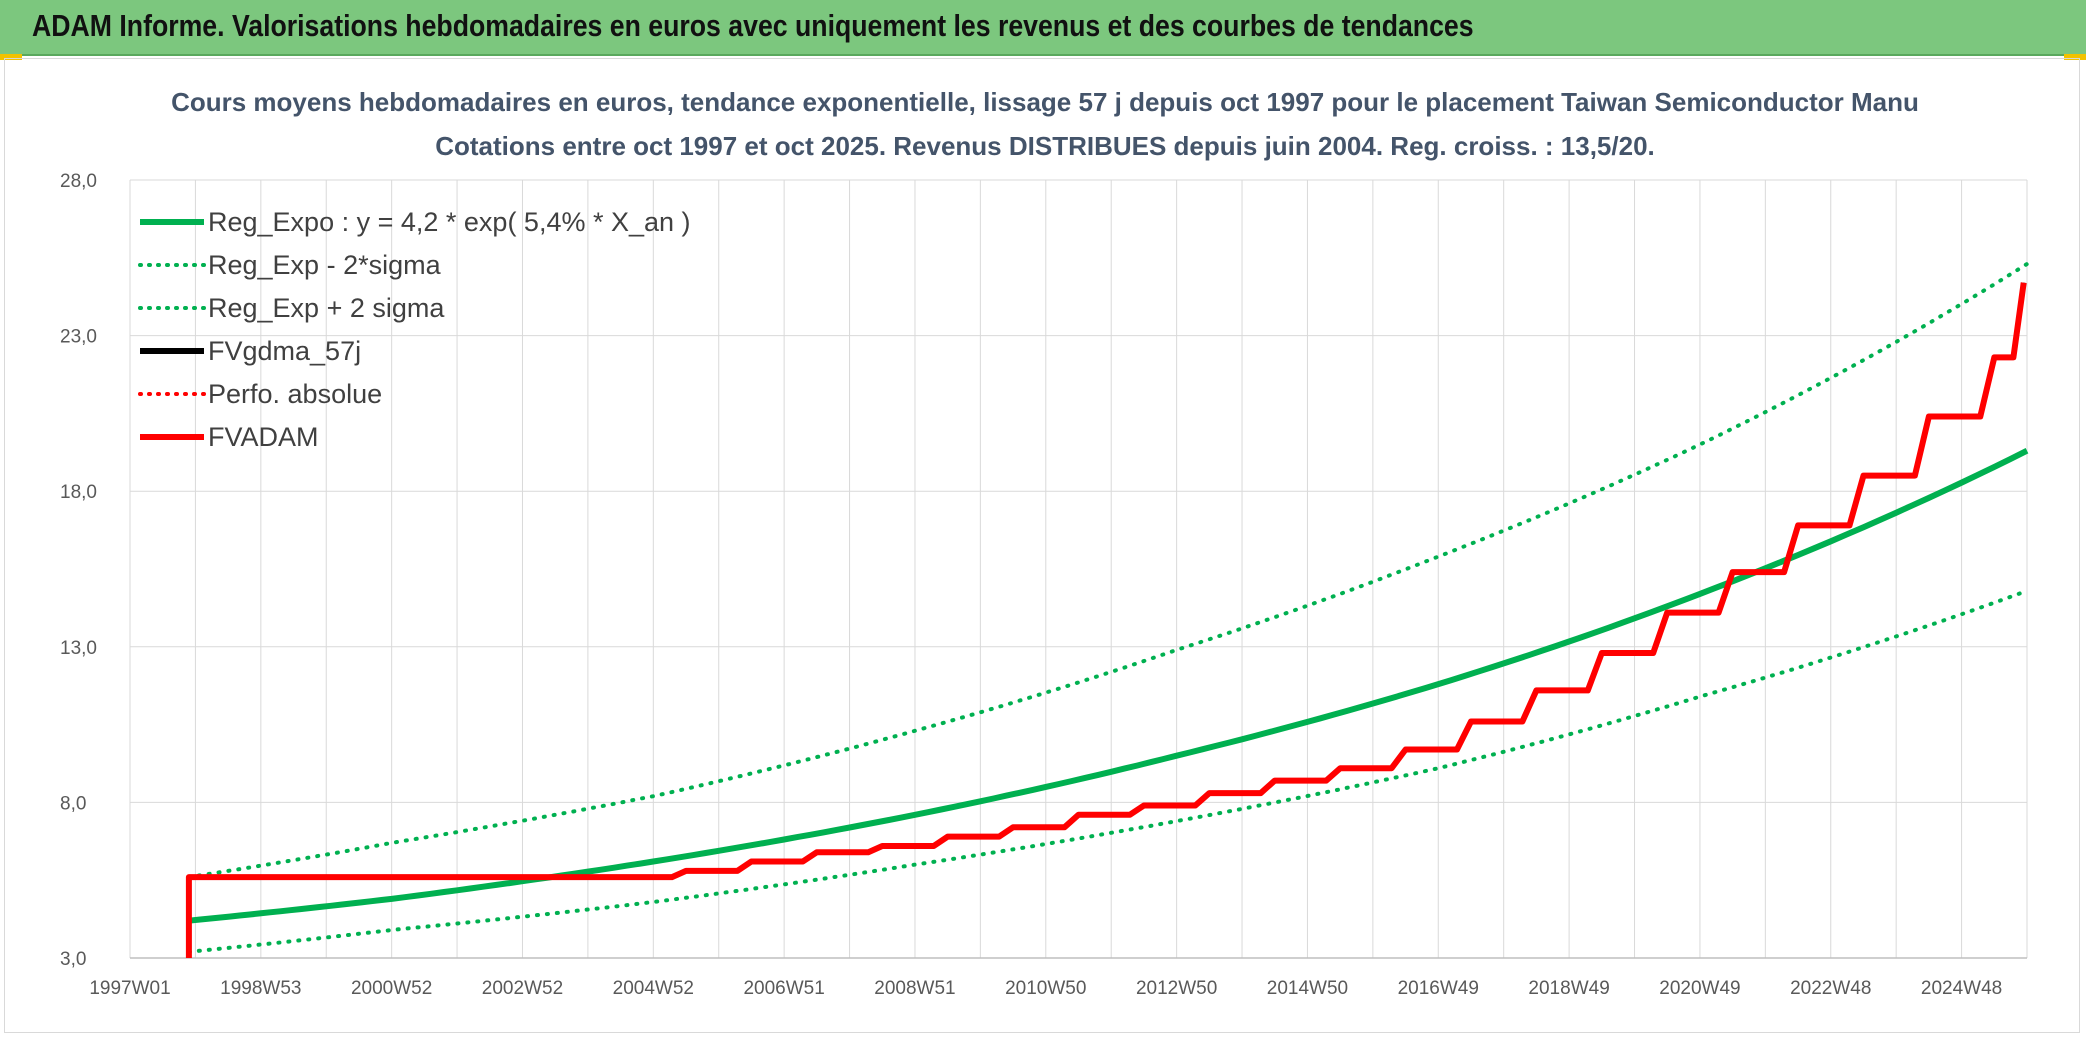 This screenshot has width=2086, height=1037. Describe the element at coordinates (326, 308) in the screenshot. I see `legend-entry: Reg_Exp + 2 sigma` at that location.